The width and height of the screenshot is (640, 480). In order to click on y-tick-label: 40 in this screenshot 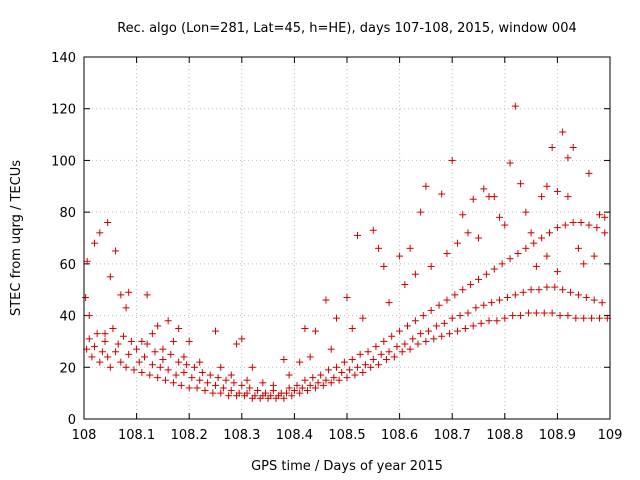, I will do `click(67, 317)`.